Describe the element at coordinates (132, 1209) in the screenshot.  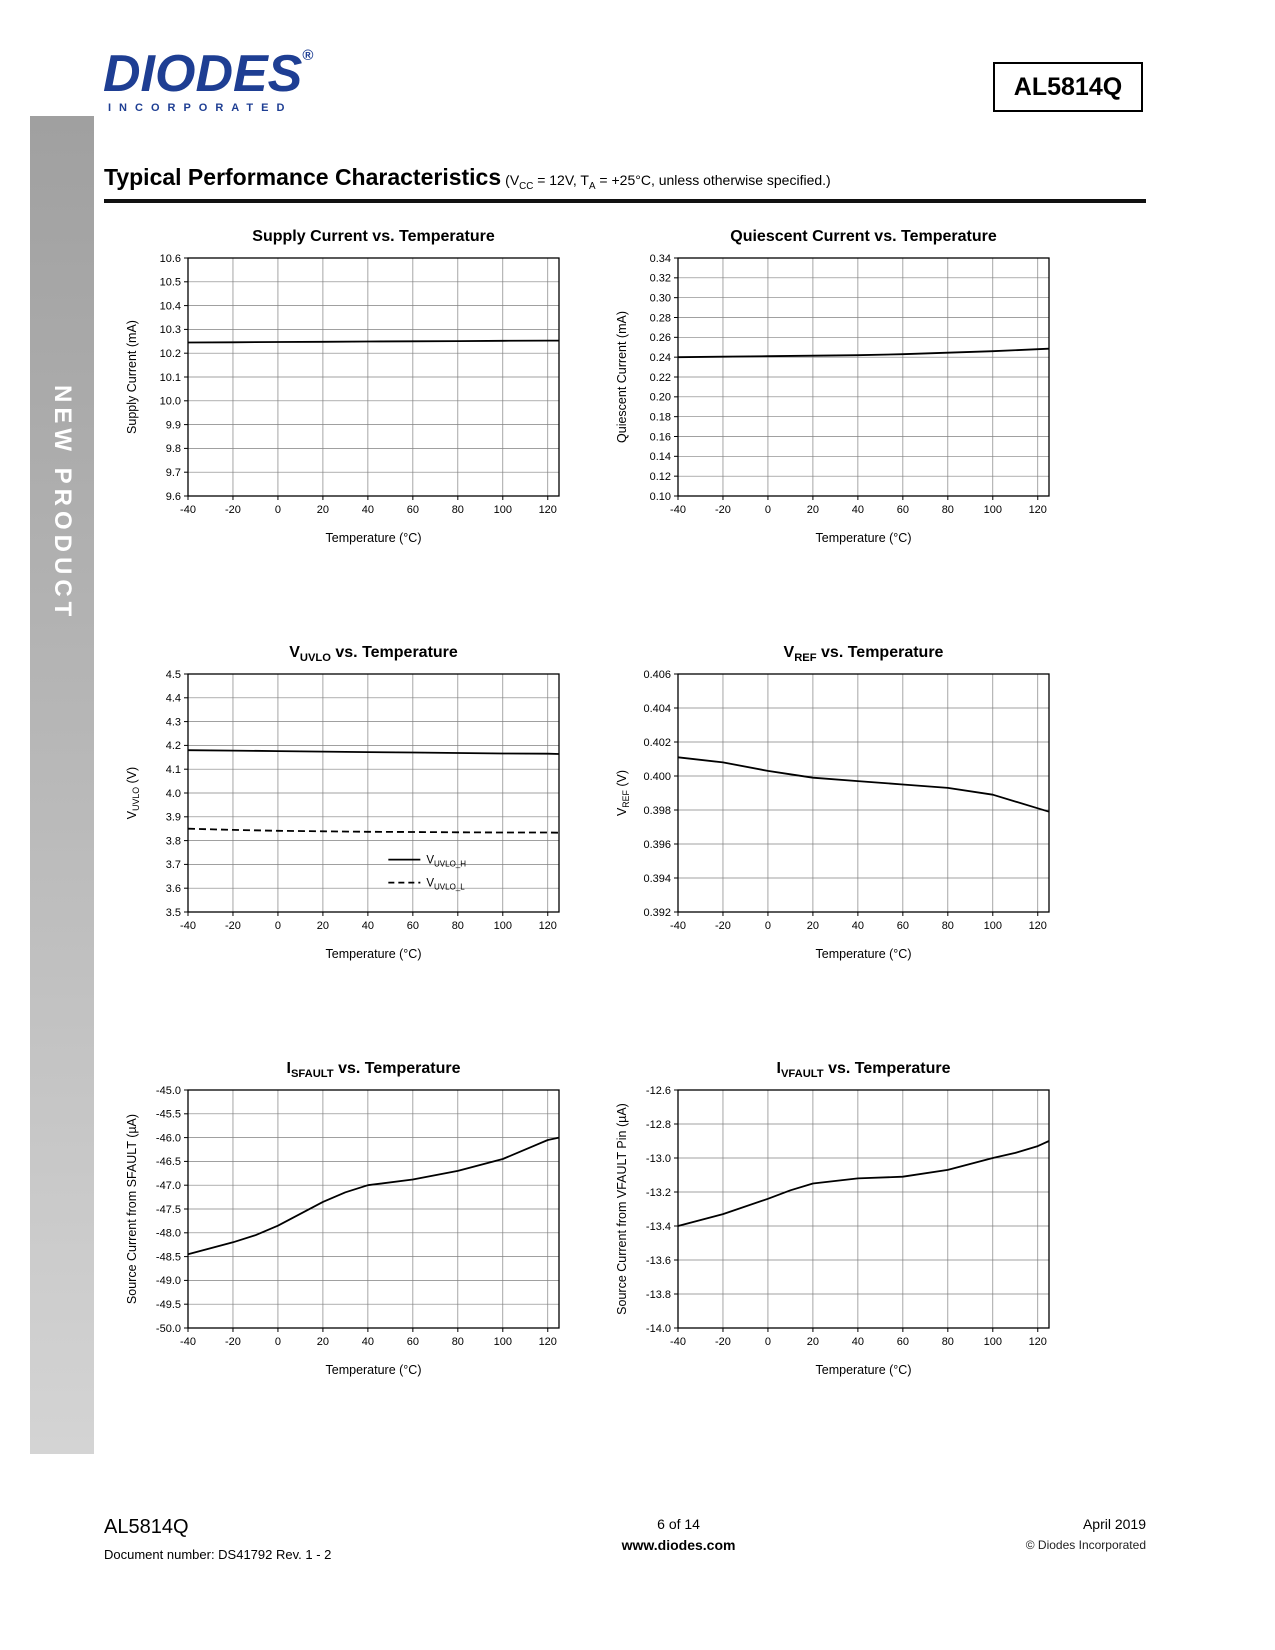
I see `y-axis-label: Source Current from SFAULT (µA)` at that location.